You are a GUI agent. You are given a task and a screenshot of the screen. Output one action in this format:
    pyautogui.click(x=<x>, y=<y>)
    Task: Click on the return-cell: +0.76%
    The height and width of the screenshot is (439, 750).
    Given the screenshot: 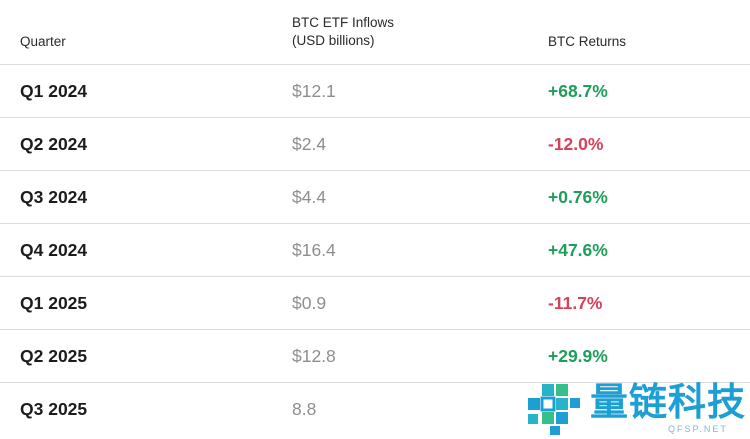 What is the action you would take?
    pyautogui.click(x=578, y=197)
    